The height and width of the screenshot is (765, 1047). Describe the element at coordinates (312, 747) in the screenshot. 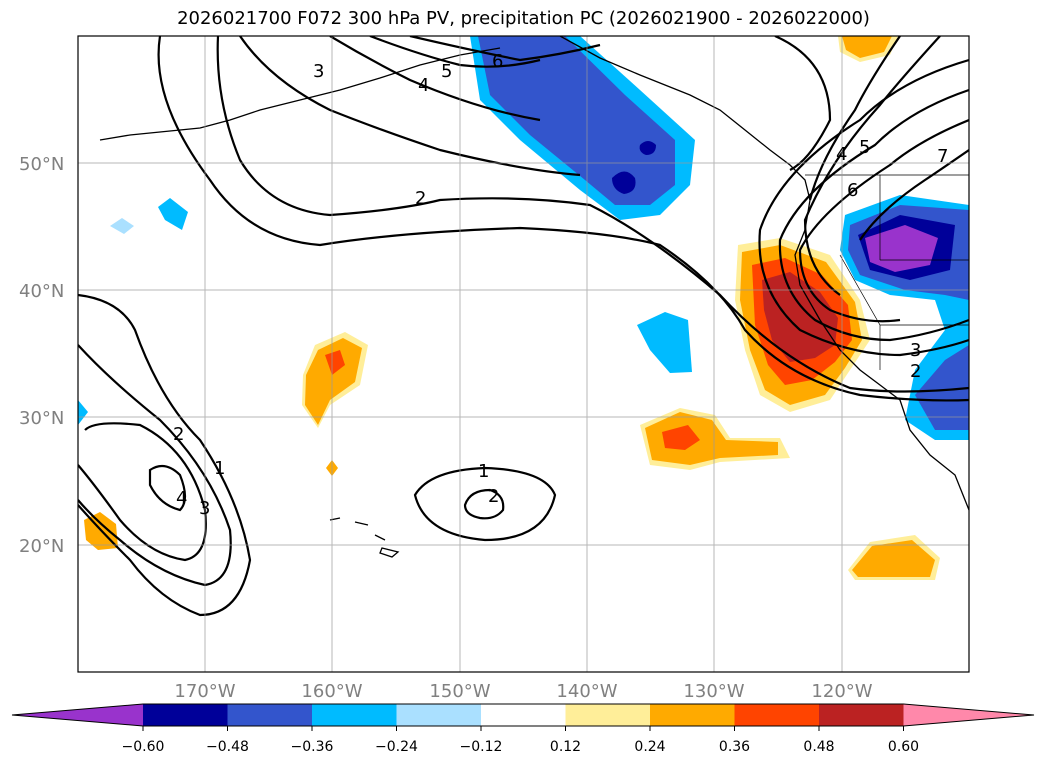

I see `colorbar-tick-label: −0.36` at that location.